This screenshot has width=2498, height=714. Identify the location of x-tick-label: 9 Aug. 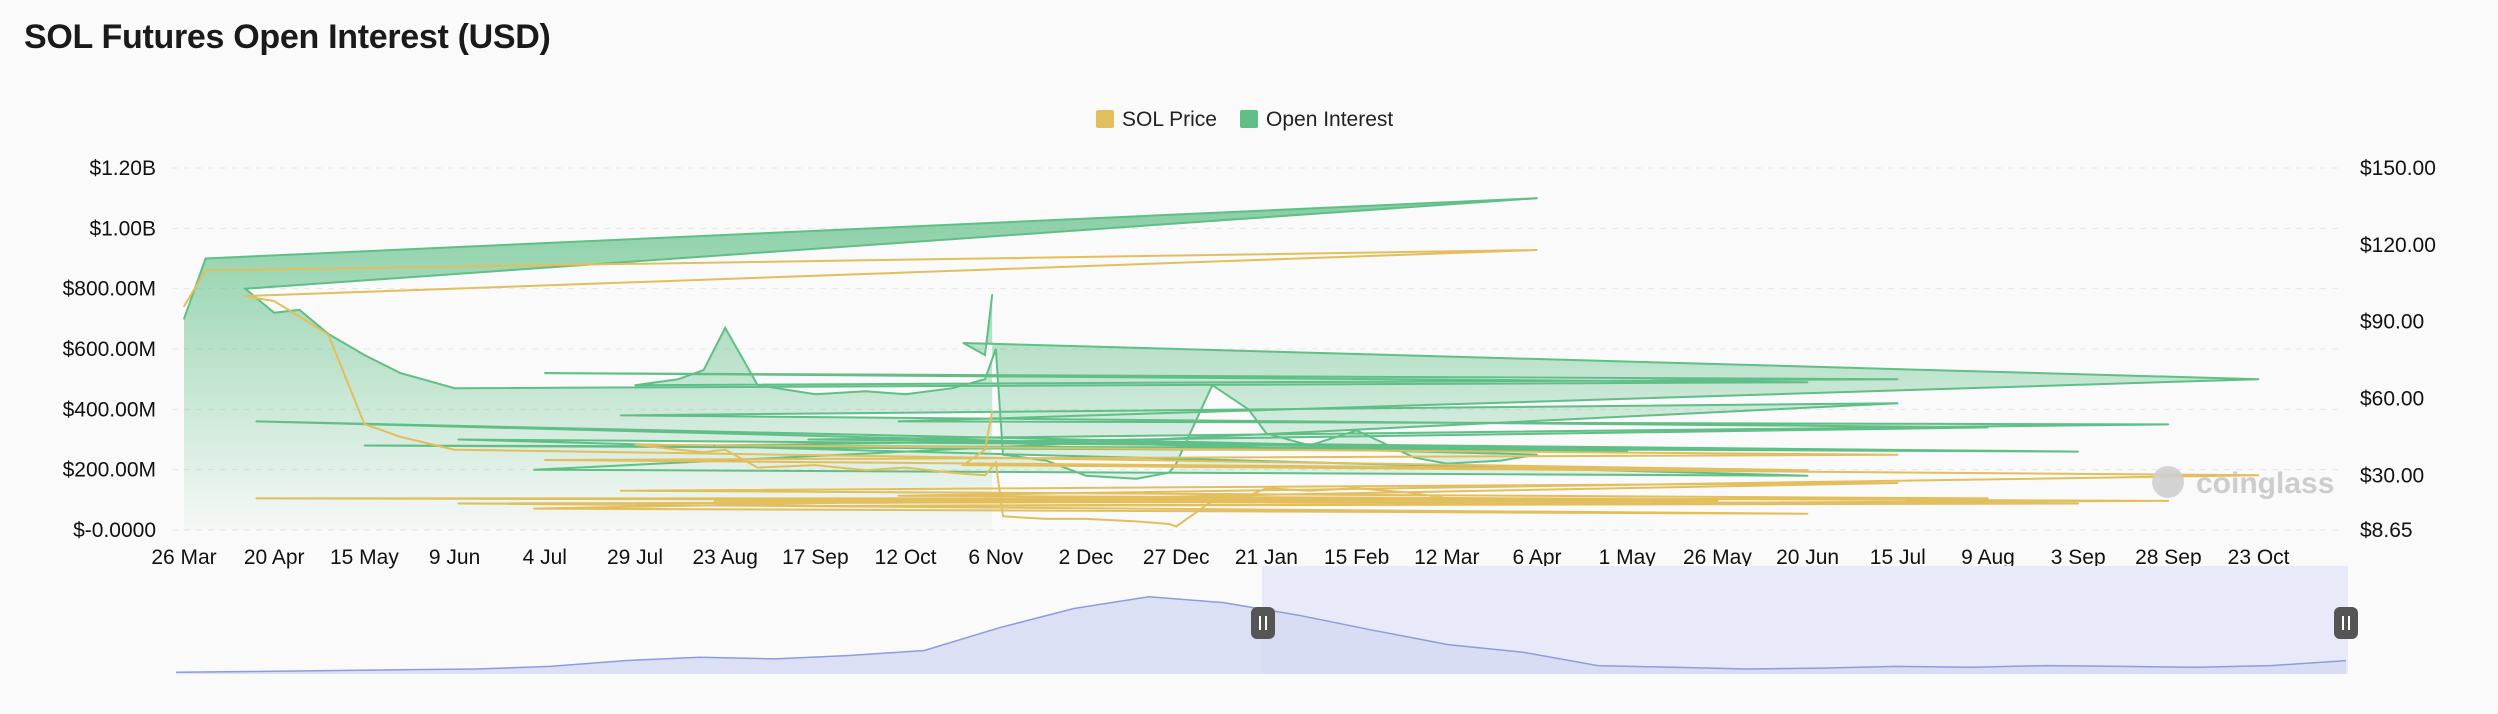
(1988, 557).